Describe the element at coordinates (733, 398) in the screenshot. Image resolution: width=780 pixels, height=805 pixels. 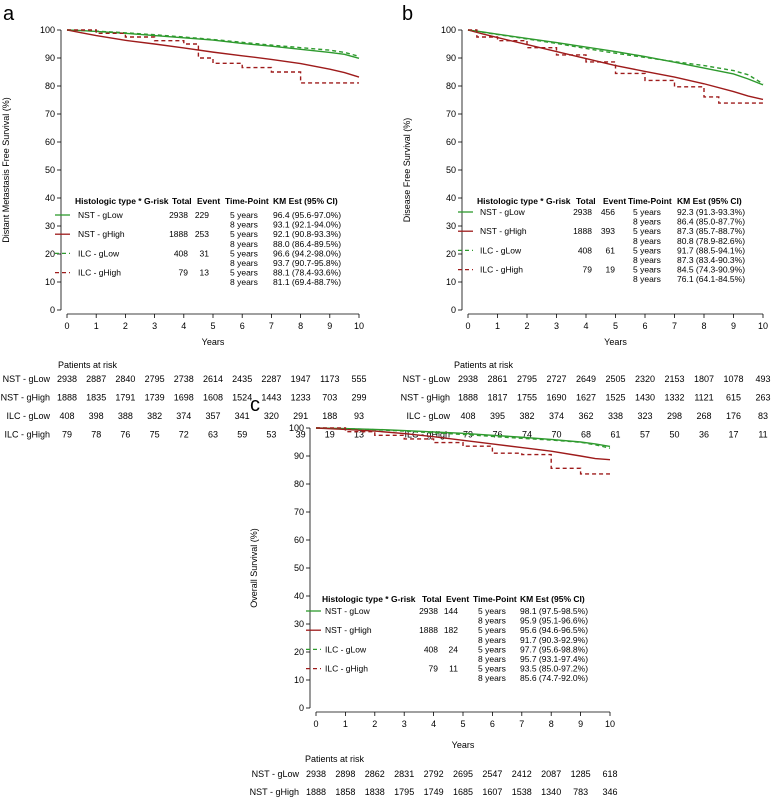
I see `risk-count: 615` at that location.